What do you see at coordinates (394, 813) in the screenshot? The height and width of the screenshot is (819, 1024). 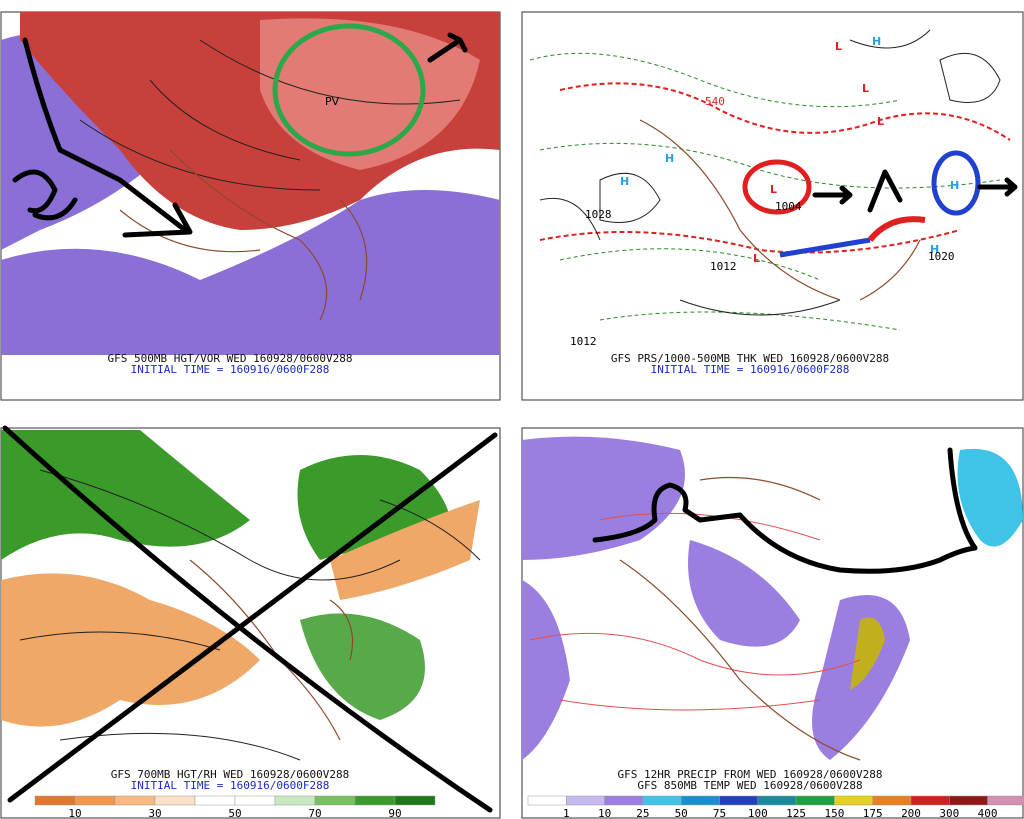 I see `colorbar-label: 90` at bounding box center [394, 813].